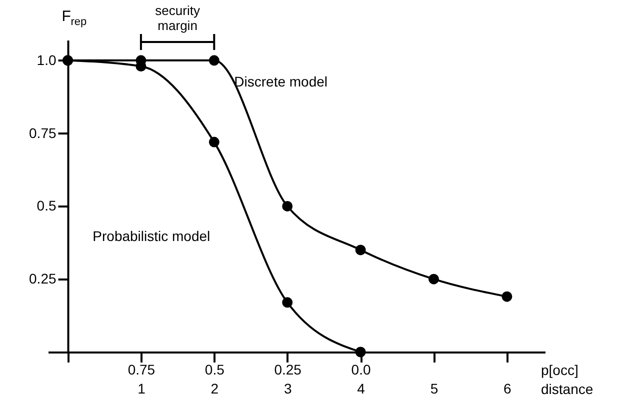  I want to click on y-tick-label: 0.5, so click(46, 206).